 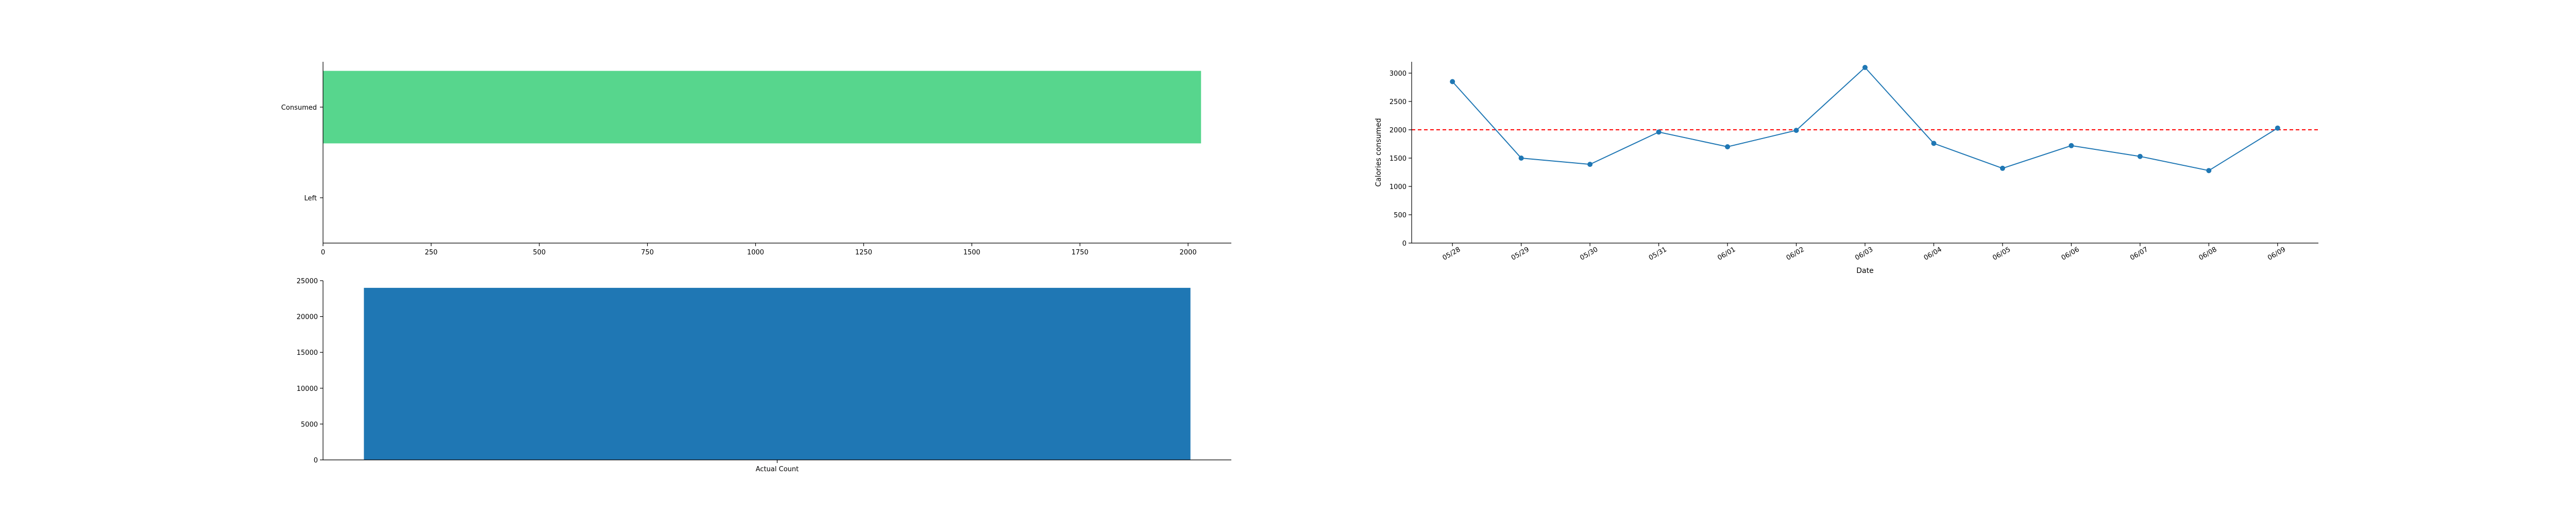 I want to click on x-tick-label: 06/04, so click(x=1933, y=254).